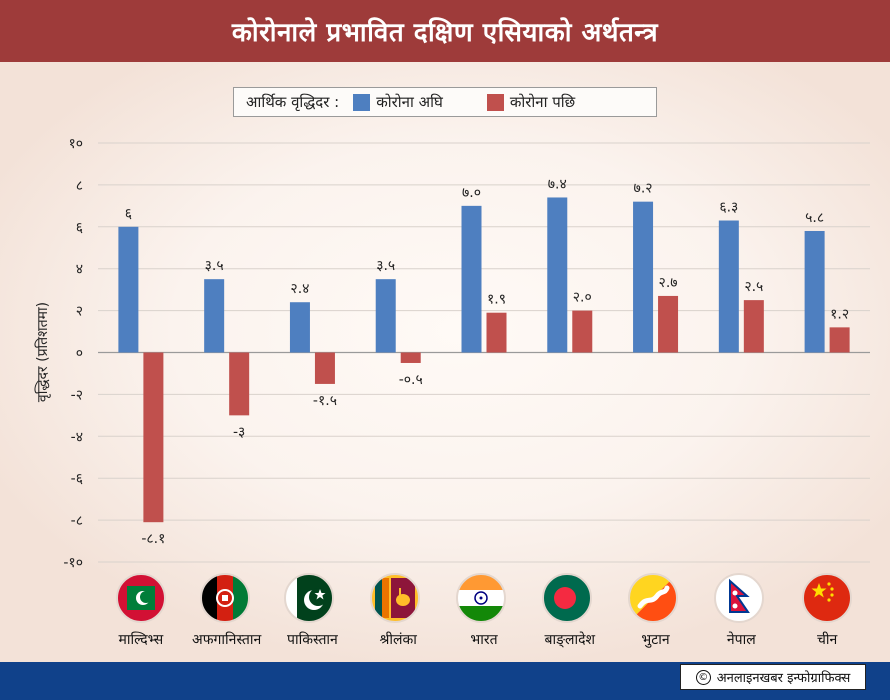 This screenshot has height=700, width=890. I want to click on value-label-after-7: २.५, so click(753, 287).